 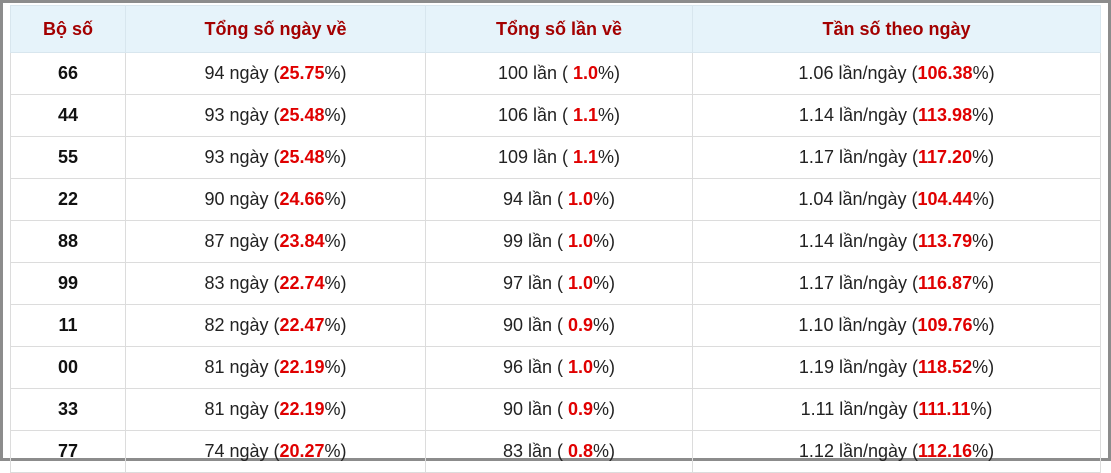 I want to click on number-cell: 88, so click(x=68, y=241).